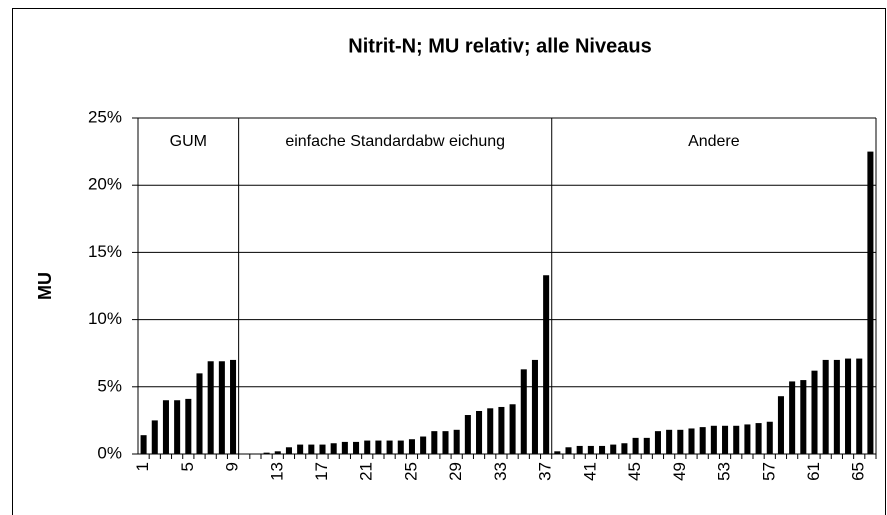 This screenshot has height=515, width=887. Describe the element at coordinates (545, 471) in the screenshot. I see `x-tick-label: 37` at that location.